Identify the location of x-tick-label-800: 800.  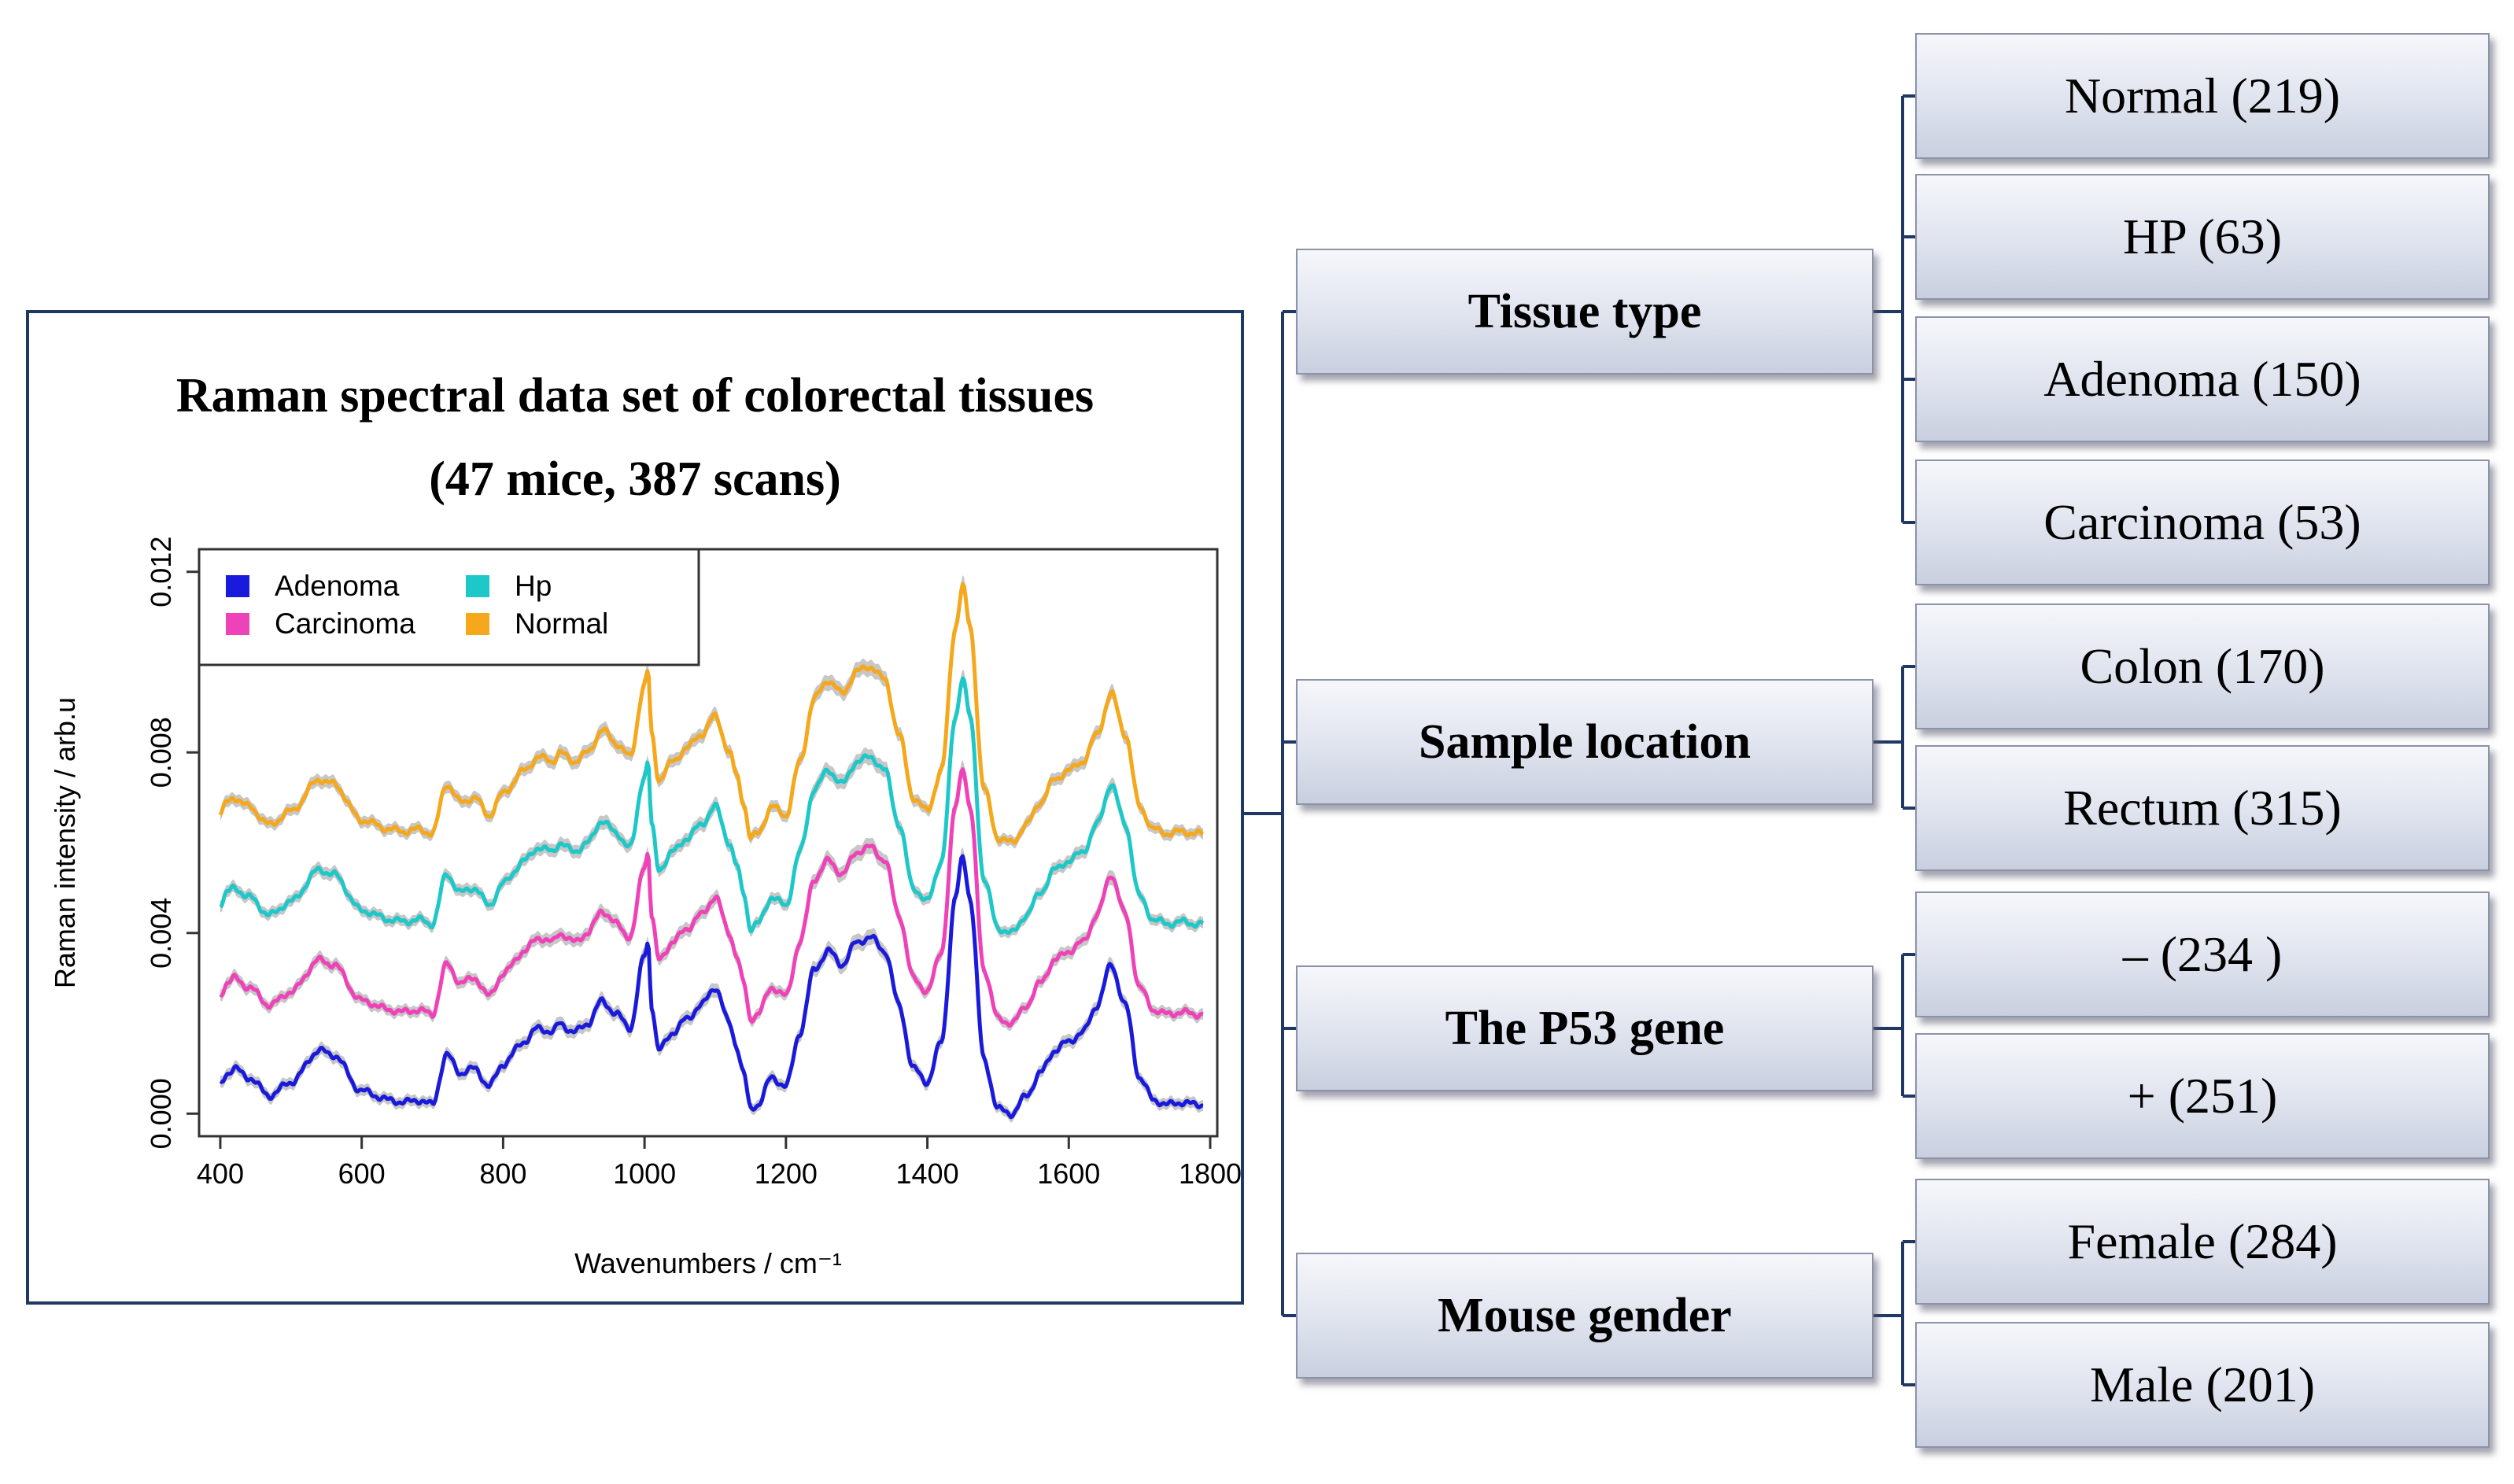
(502, 1173).